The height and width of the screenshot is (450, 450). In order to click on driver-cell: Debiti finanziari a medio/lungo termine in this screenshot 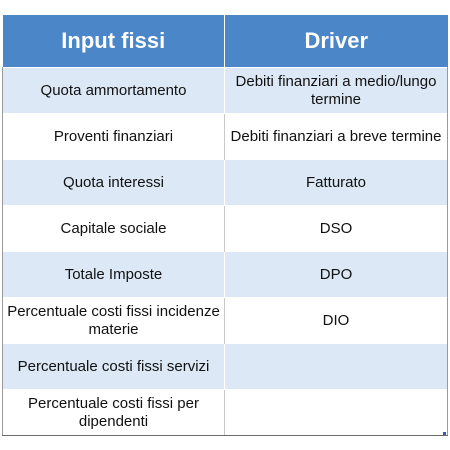, I will do `click(336, 90)`.